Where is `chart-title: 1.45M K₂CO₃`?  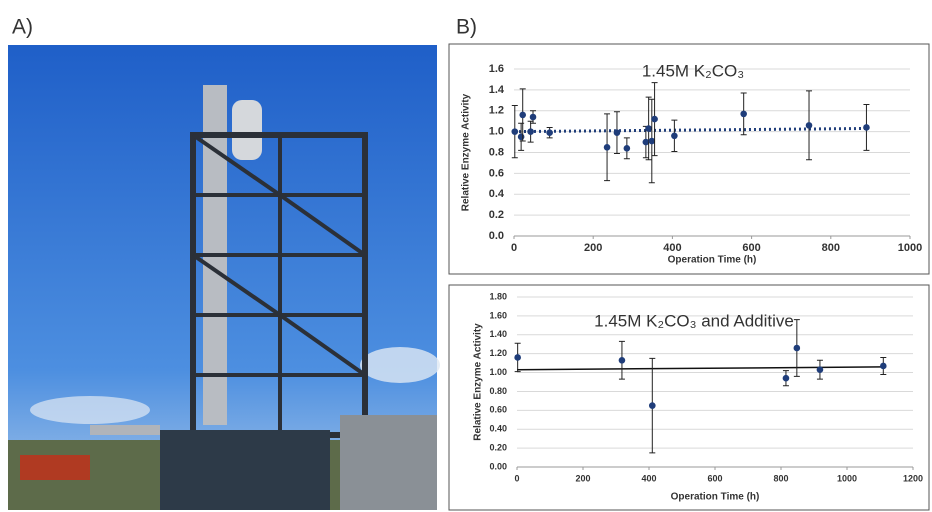 chart-title: 1.45M K₂CO₃ is located at coordinates (693, 70).